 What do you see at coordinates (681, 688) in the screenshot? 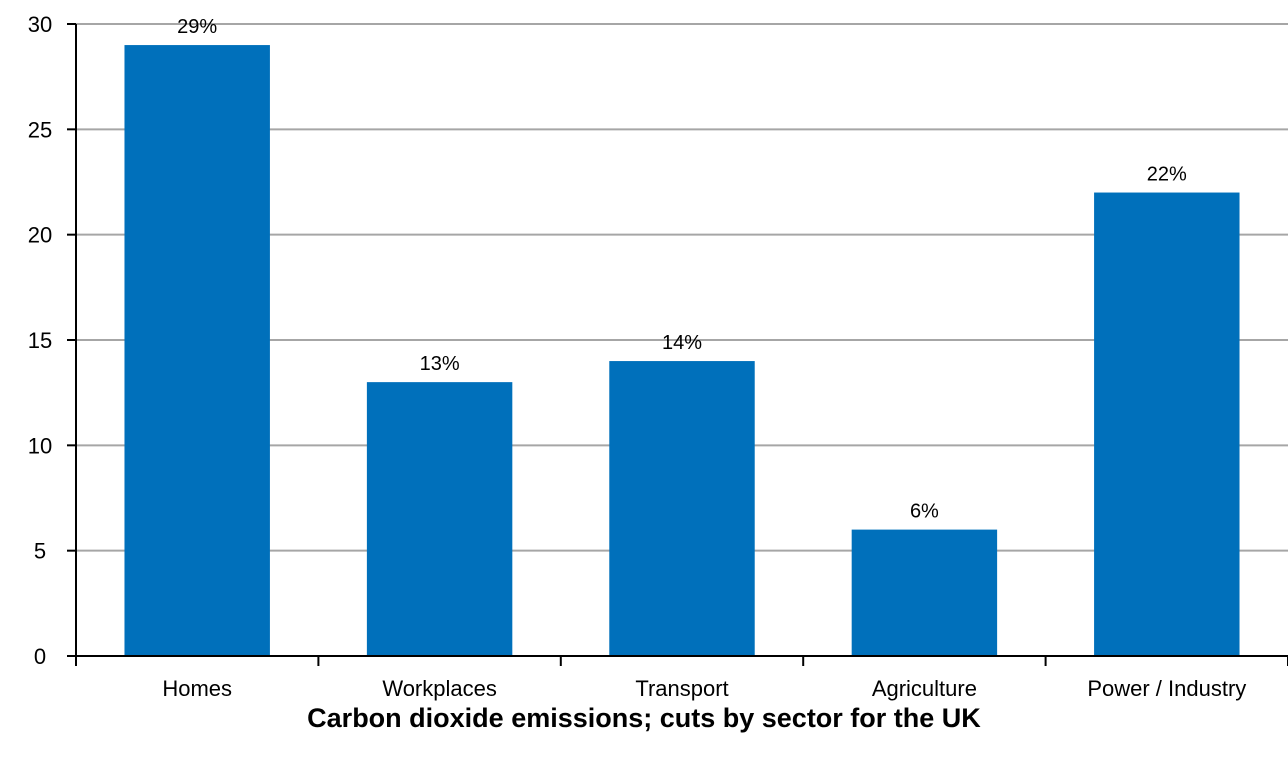
I see `x-tick-label: Transport` at bounding box center [681, 688].